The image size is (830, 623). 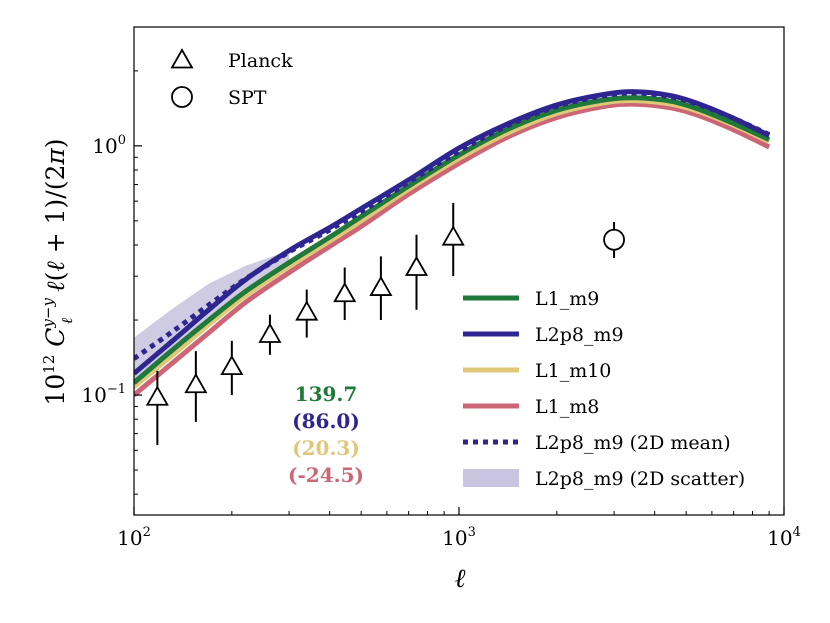 What do you see at coordinates (633, 443) in the screenshot?
I see `legend-label-l2p8-m9-2d-mean: L2p8_m9 (2D mean)` at bounding box center [633, 443].